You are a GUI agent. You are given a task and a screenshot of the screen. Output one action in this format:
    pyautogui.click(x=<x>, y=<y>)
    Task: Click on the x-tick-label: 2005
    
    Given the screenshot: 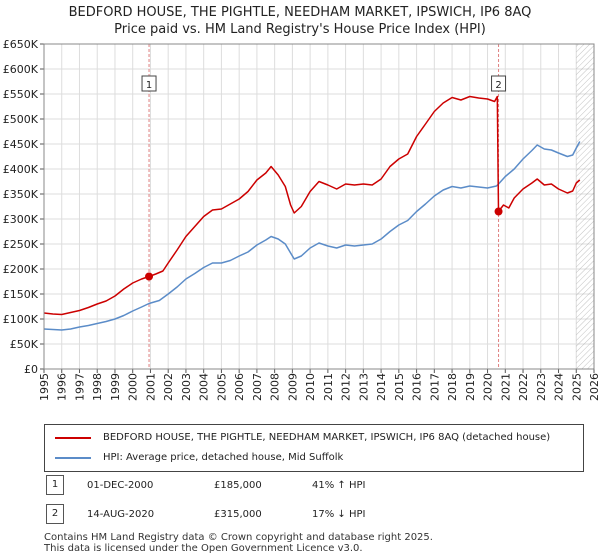 What is the action you would take?
    pyautogui.click(x=221, y=387)
    